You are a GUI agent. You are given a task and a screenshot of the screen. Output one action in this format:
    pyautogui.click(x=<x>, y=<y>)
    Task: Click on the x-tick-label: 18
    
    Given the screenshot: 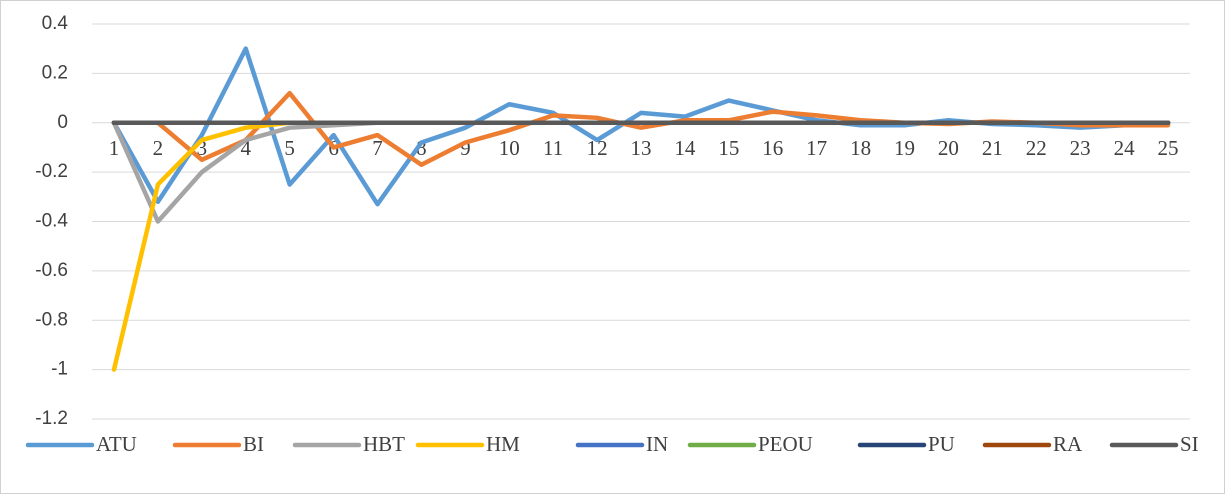 What is the action you would take?
    pyautogui.click(x=860, y=148)
    